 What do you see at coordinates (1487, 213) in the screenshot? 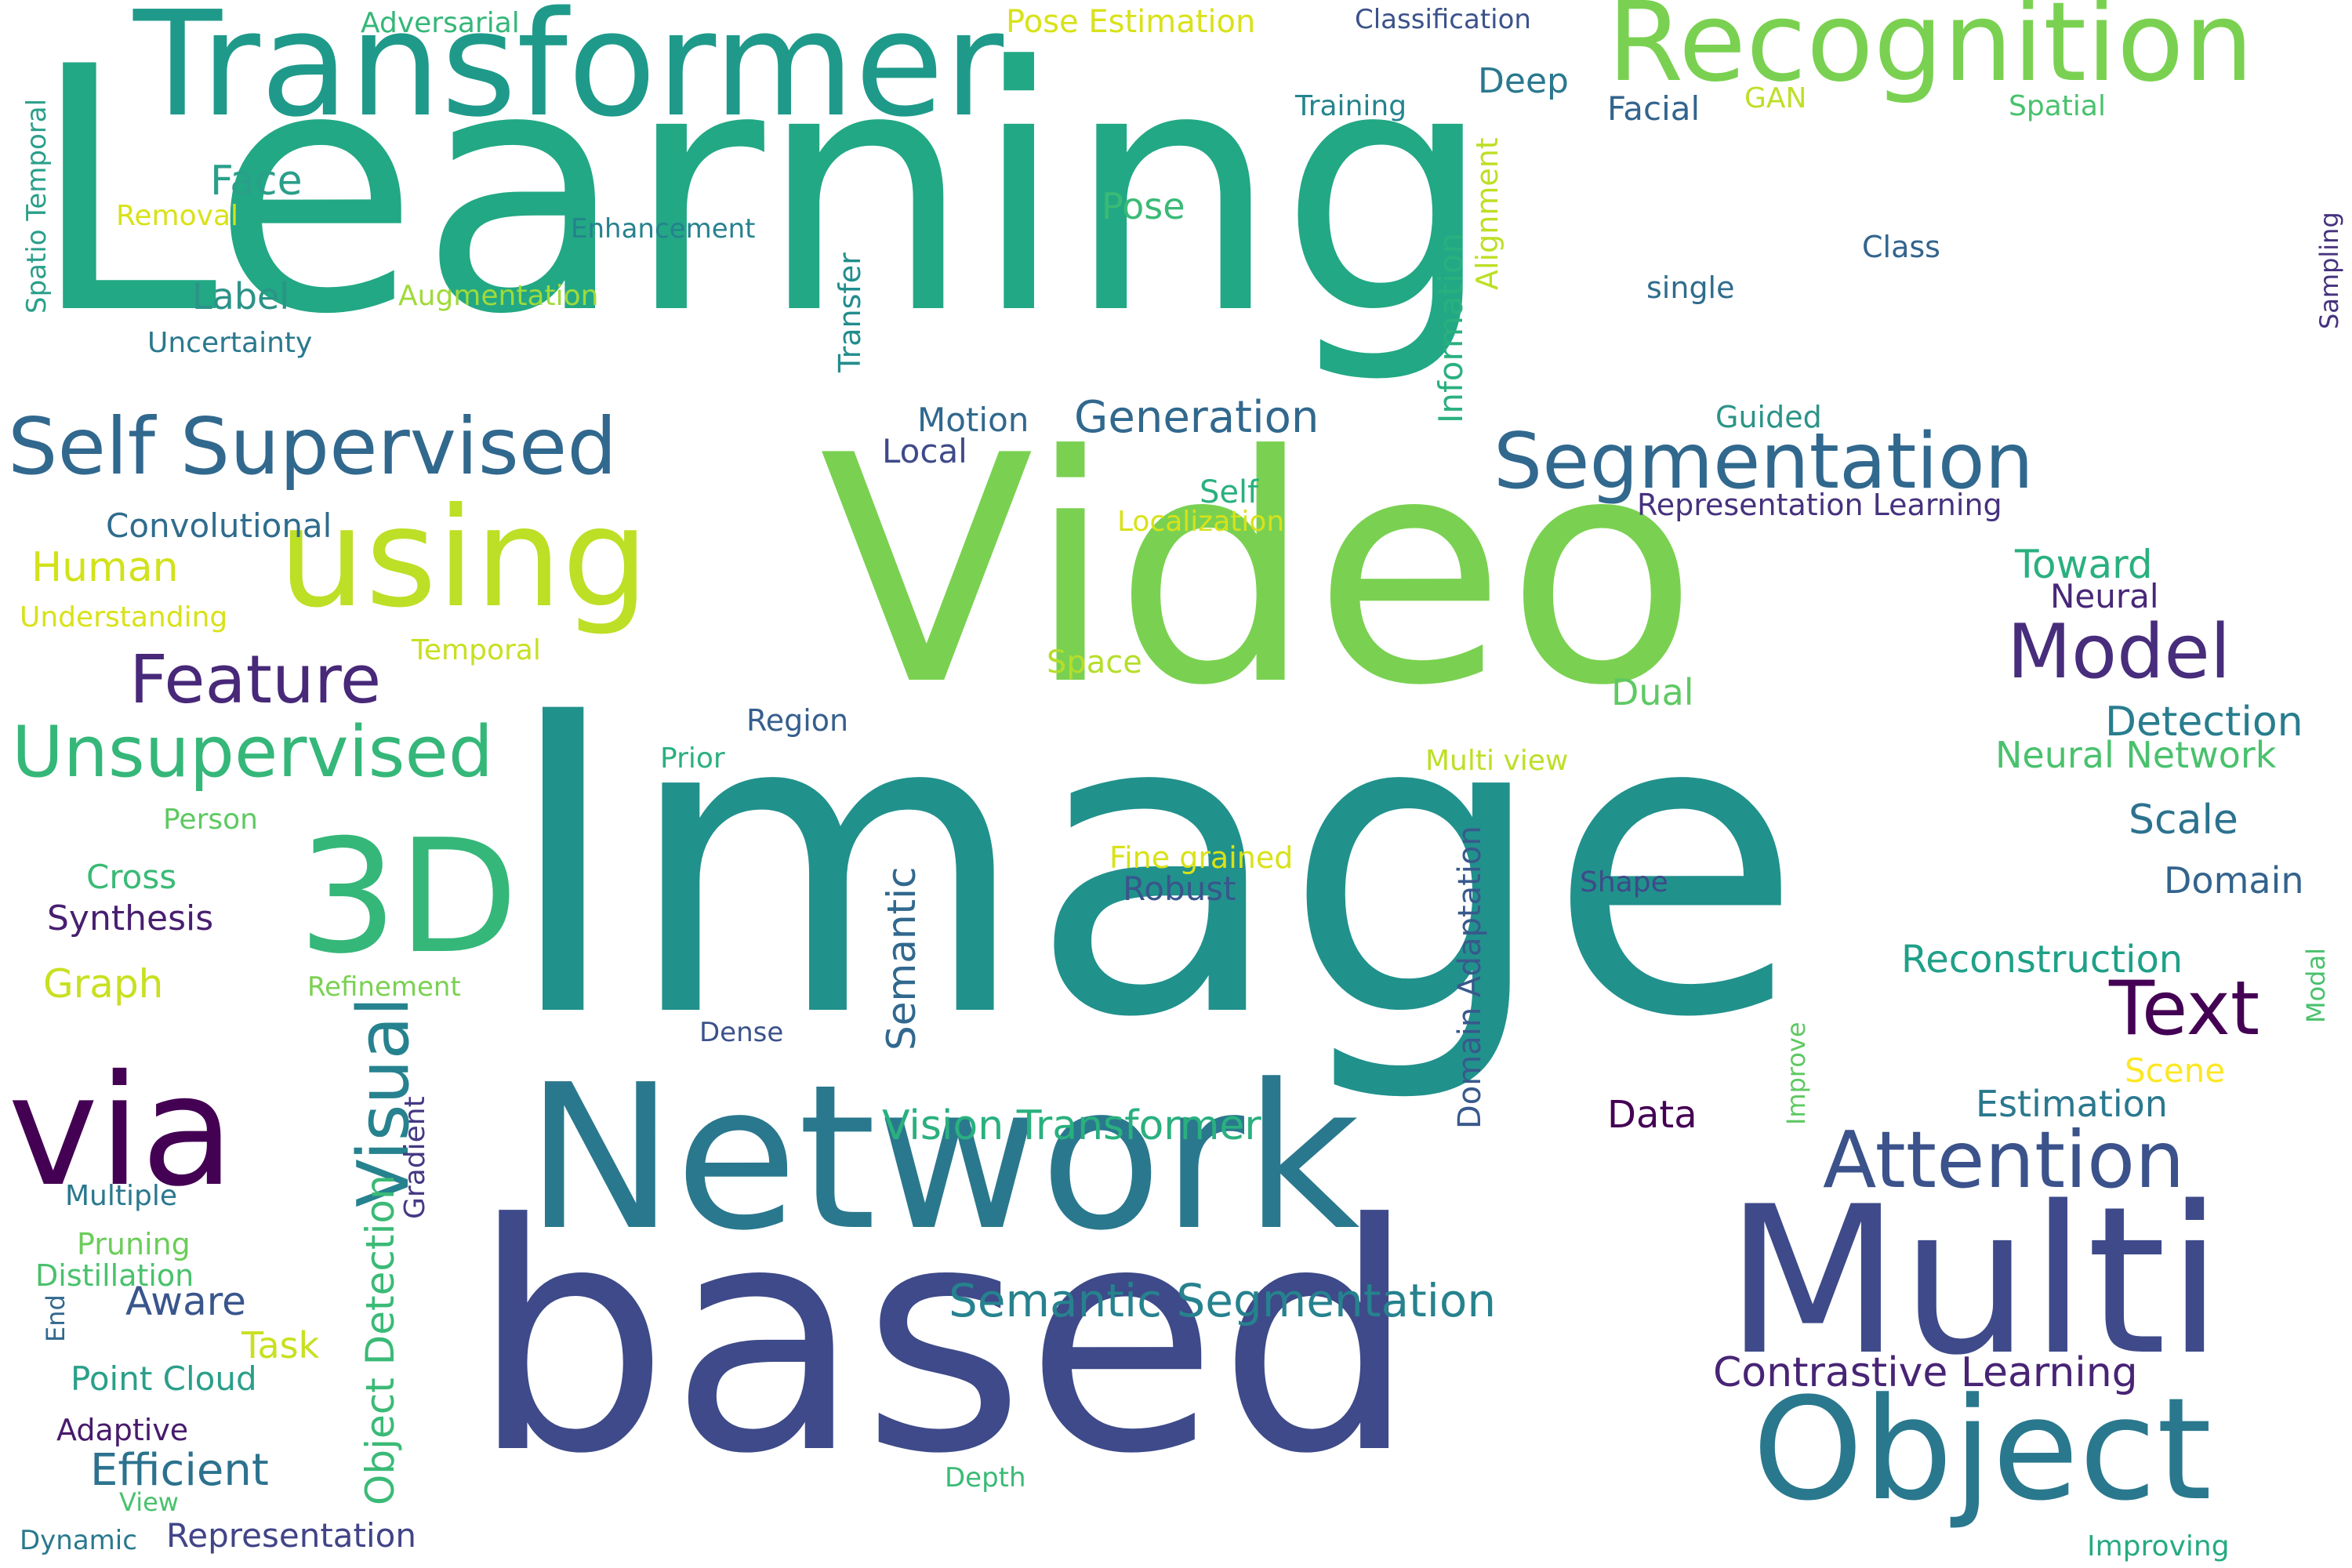
I see `word-alignment: Alignment` at bounding box center [1487, 213].